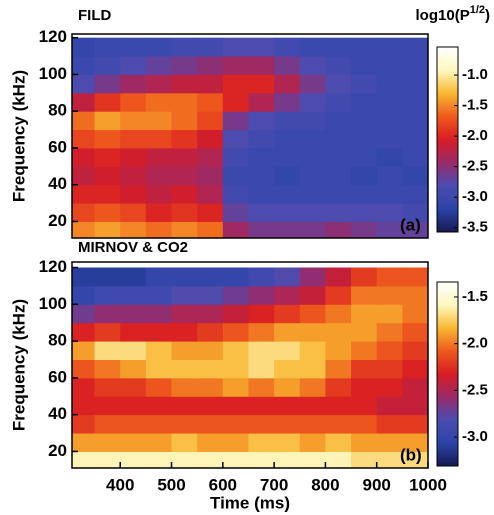  Describe the element at coordinates (94, 15) in the screenshot. I see `panel-title: FILD` at that location.